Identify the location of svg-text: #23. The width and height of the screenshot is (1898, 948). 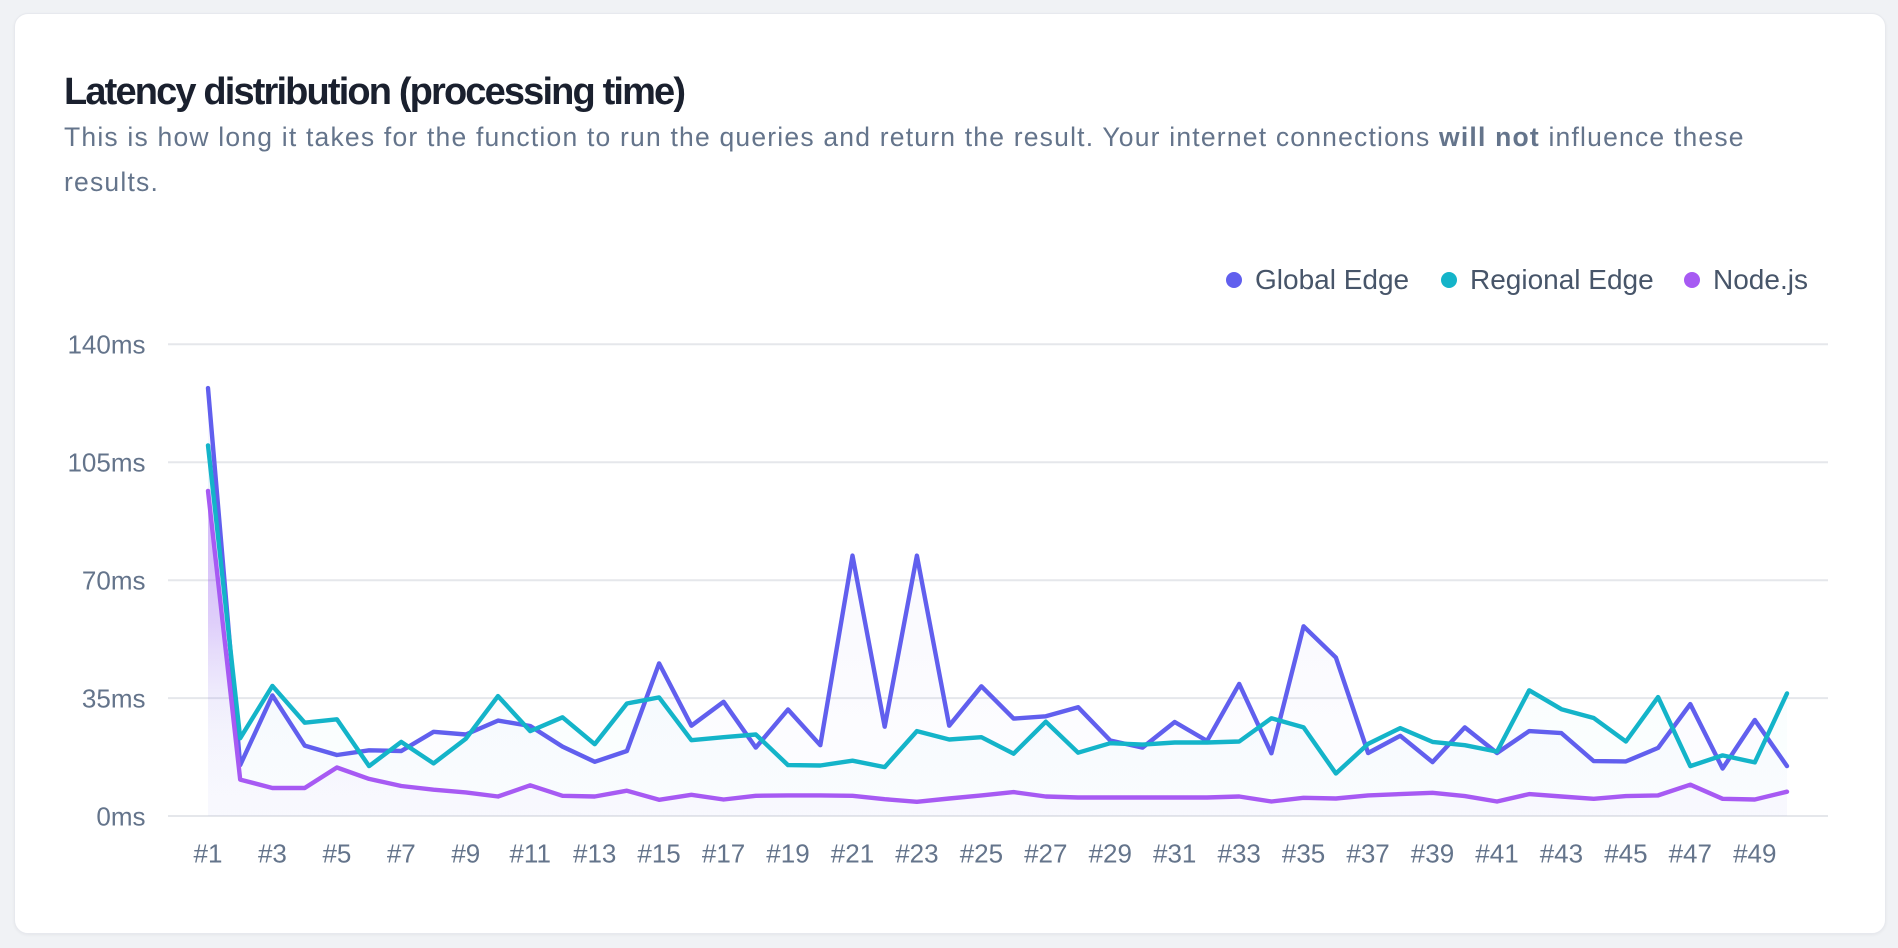
(916, 854).